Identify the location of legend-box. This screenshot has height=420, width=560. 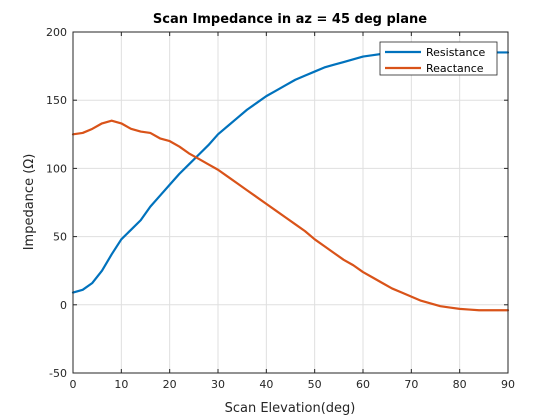
(438, 58).